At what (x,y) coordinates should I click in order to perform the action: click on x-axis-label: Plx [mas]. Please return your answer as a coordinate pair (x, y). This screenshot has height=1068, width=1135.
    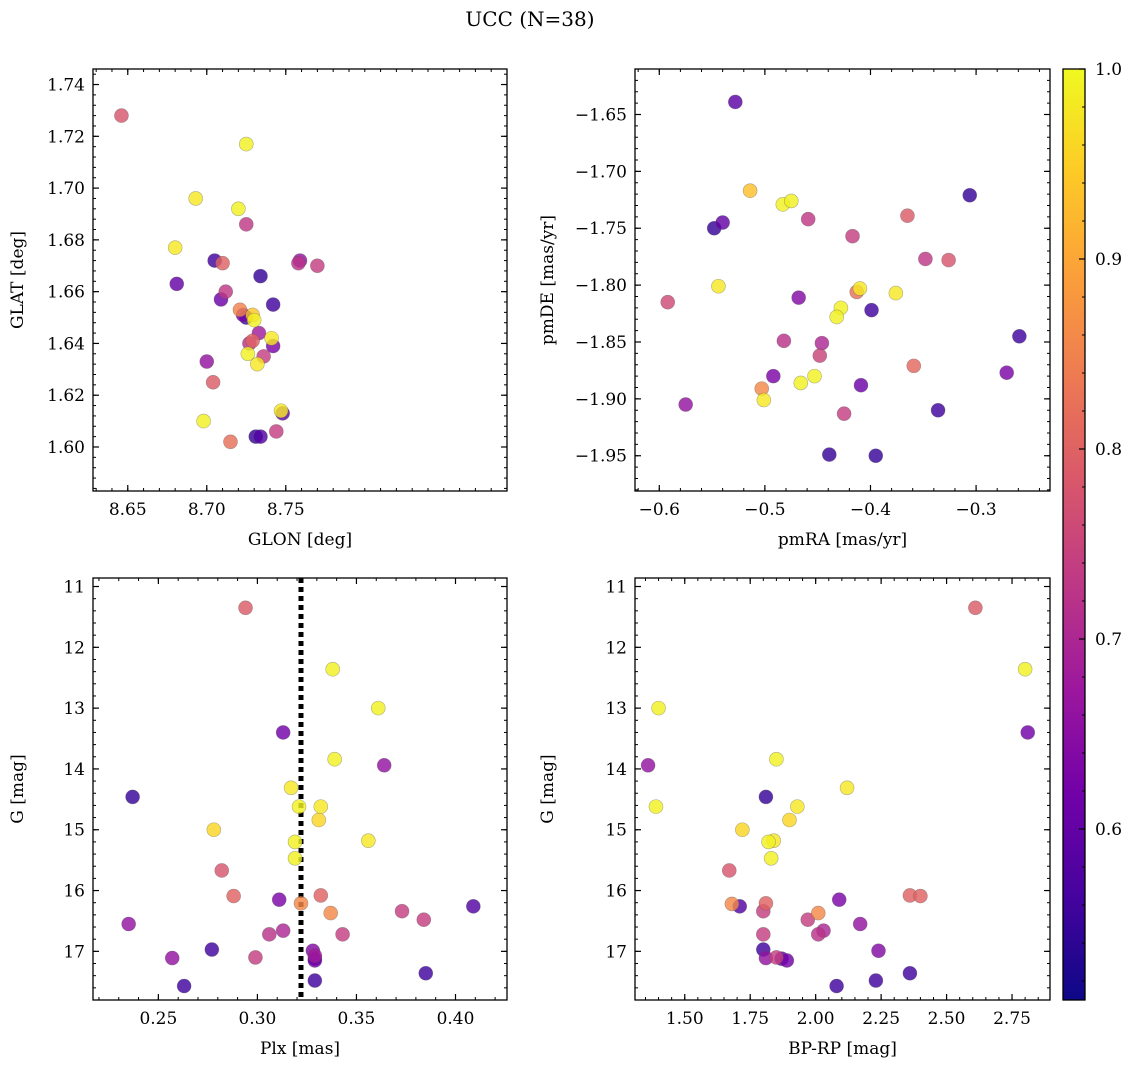
    Looking at the image, I should click on (300, 1049).